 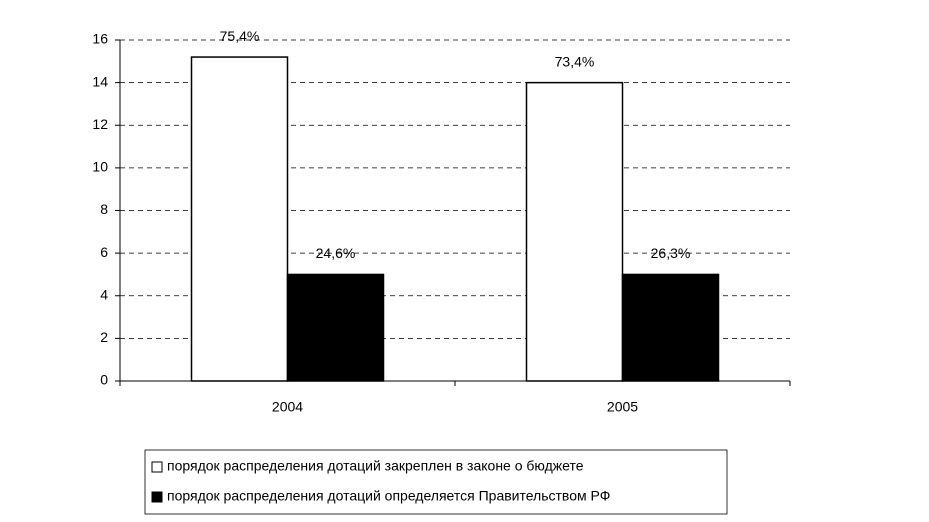 I want to click on data-label: 24,6%, so click(x=336, y=253).